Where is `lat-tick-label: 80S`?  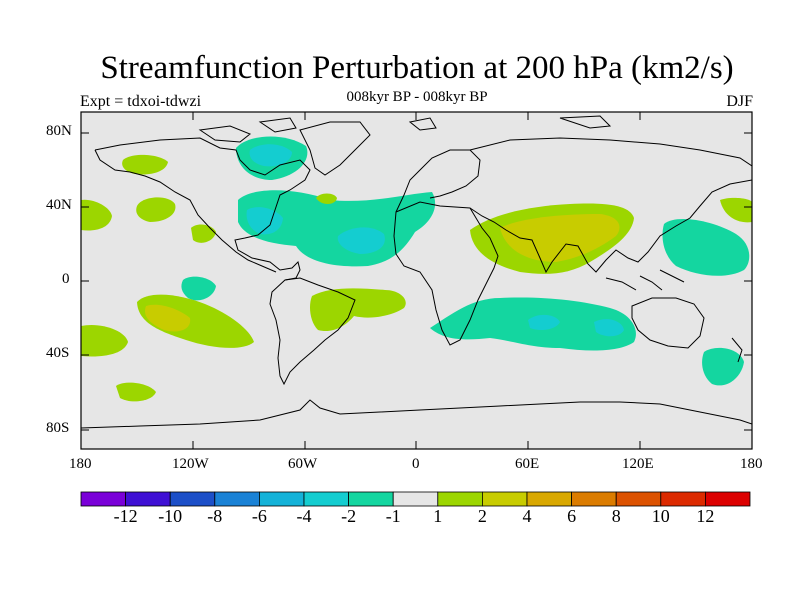
lat-tick-label: 80S is located at coordinates (58, 428).